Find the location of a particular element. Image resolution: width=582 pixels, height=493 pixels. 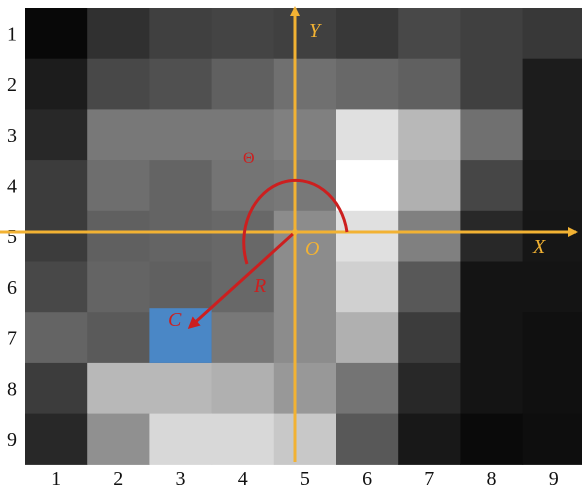

row-label: 8 is located at coordinates (12, 389).